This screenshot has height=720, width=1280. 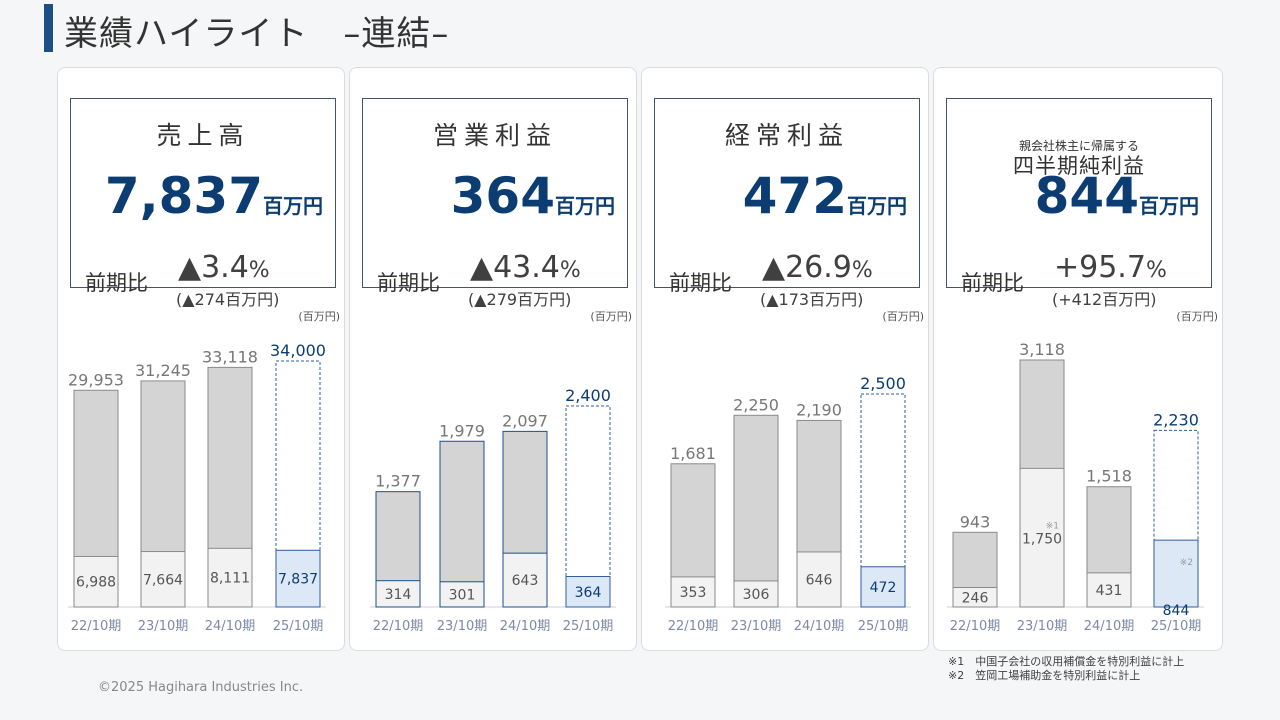 I want to click on copyright: ©2025 Hagihara Industries Inc., so click(x=201, y=687).